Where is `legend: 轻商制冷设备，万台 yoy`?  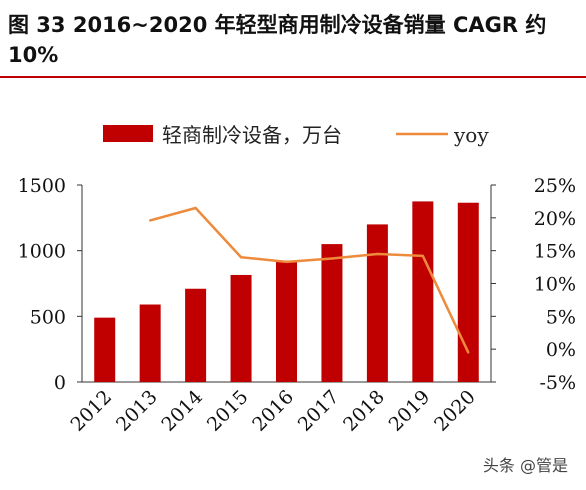 legend: 轻商制冷设备，万台 yoy is located at coordinates (296, 135).